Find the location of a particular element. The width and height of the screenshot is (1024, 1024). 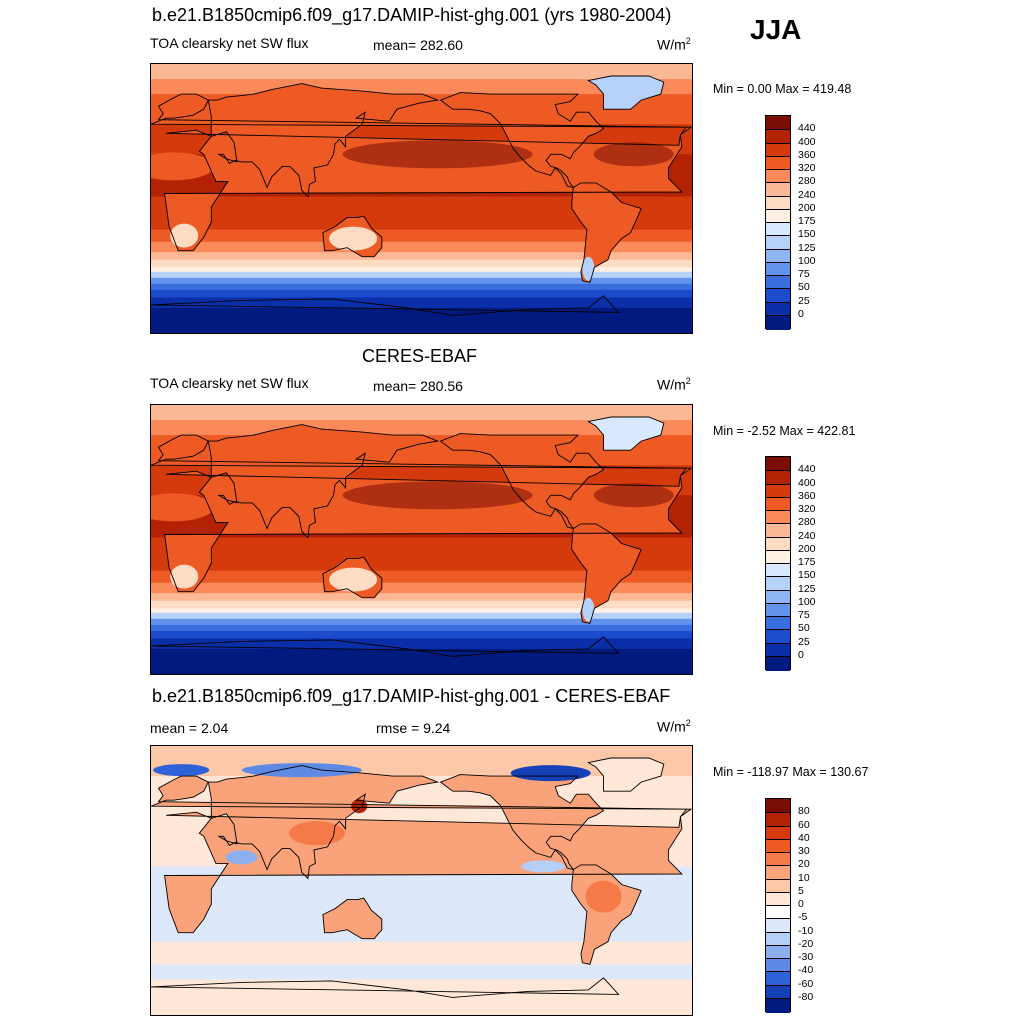

colorbar-tick-label: 240 is located at coordinates (807, 194).